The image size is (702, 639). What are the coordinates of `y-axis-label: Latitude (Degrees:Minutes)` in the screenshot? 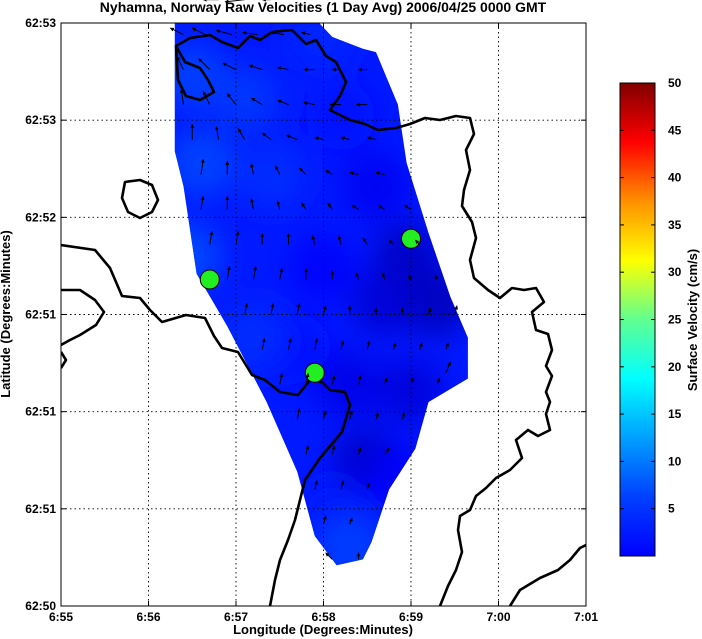 It's located at (6, 314).